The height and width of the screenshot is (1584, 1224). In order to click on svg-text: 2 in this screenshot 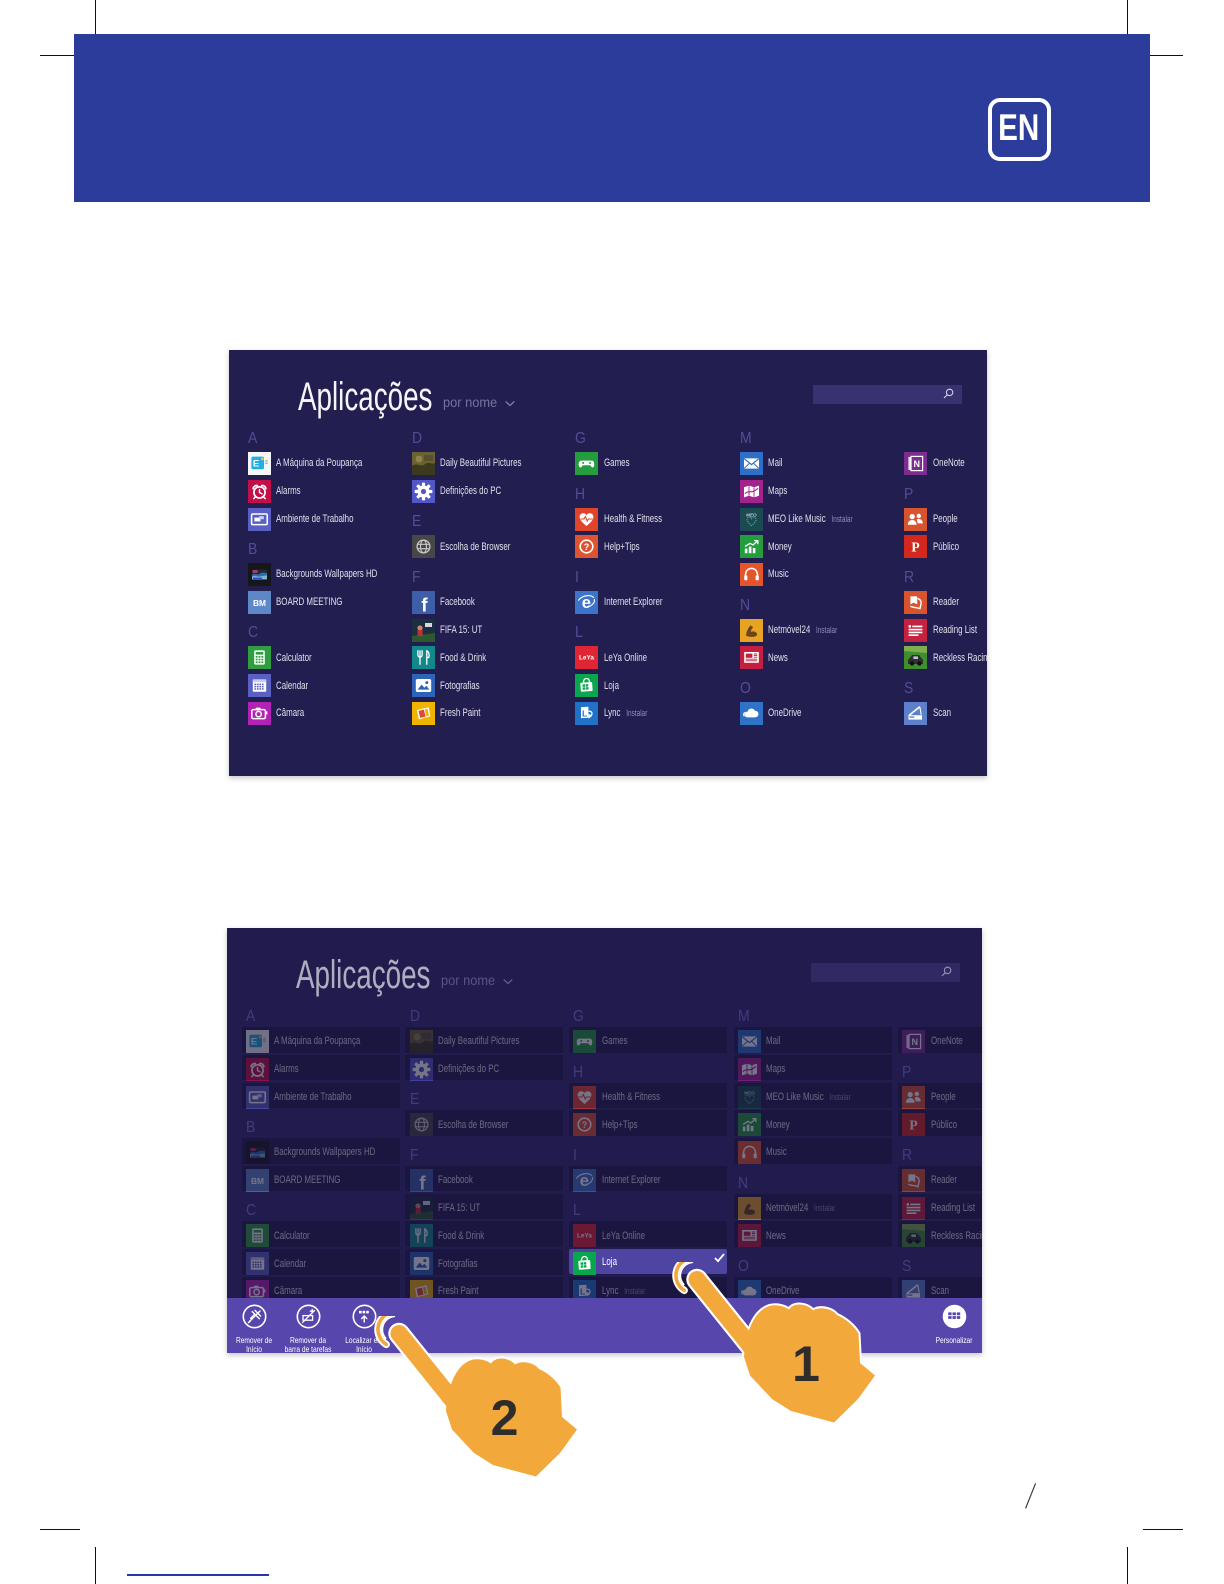, I will do `click(505, 1418)`.